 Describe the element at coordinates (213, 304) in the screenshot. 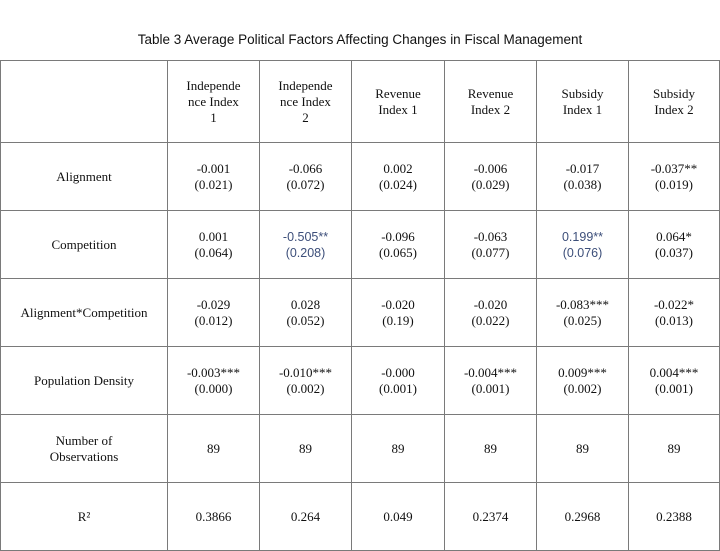

I see `coefficient-value: -0.029` at that location.